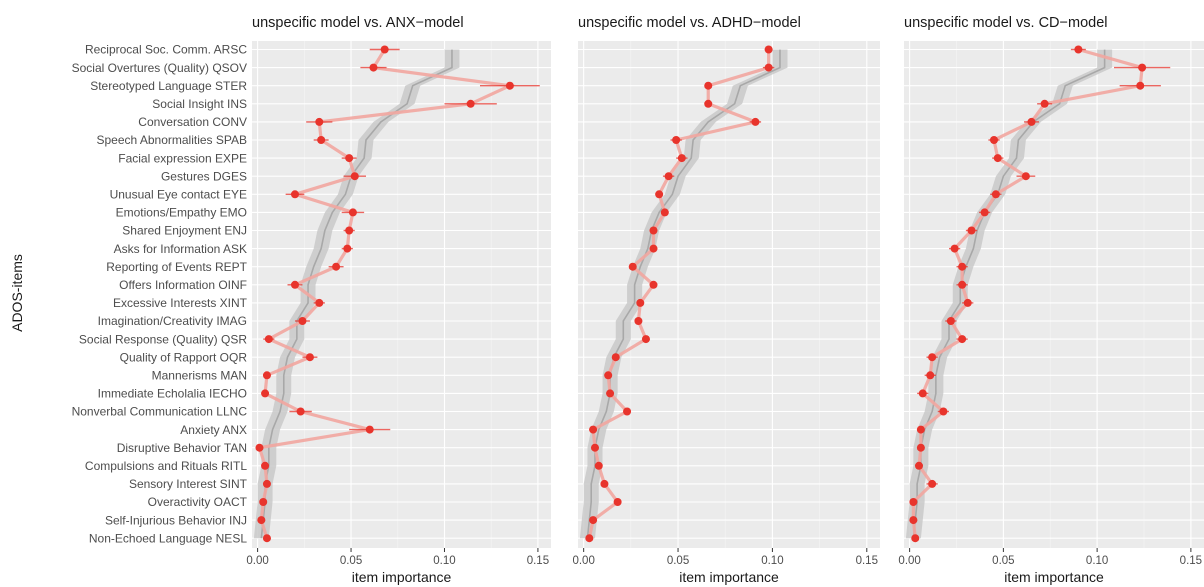 The height and width of the screenshot is (587, 1204). What do you see at coordinates (178, 195) in the screenshot?
I see `y-tick-label: Unusual Eye contact EYE` at bounding box center [178, 195].